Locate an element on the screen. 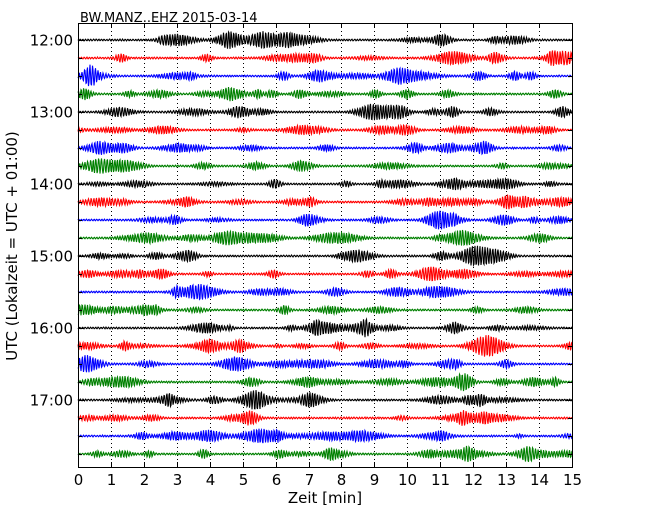 The height and width of the screenshot is (520, 650). x-axis-label: Zeit [min] is located at coordinates (325, 498).